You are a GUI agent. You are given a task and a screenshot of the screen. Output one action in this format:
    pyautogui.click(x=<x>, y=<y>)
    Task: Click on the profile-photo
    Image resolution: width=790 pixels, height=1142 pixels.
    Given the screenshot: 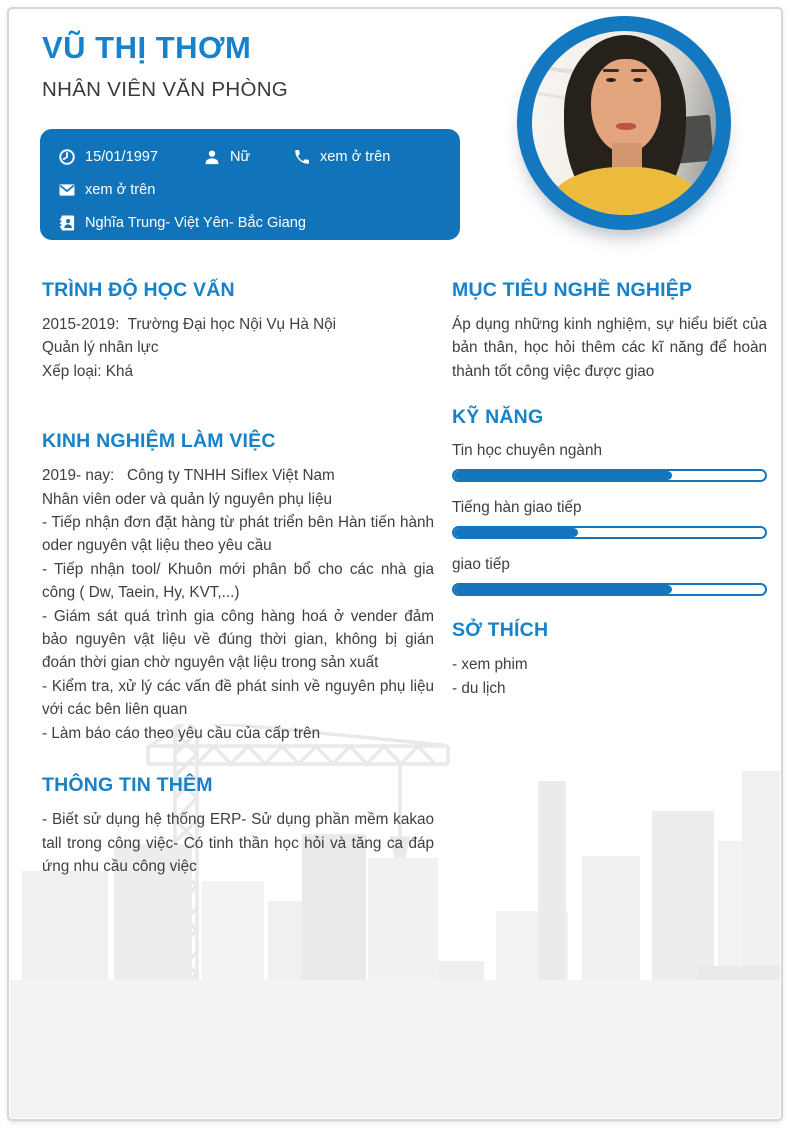 What is the action you would take?
    pyautogui.click(x=624, y=123)
    